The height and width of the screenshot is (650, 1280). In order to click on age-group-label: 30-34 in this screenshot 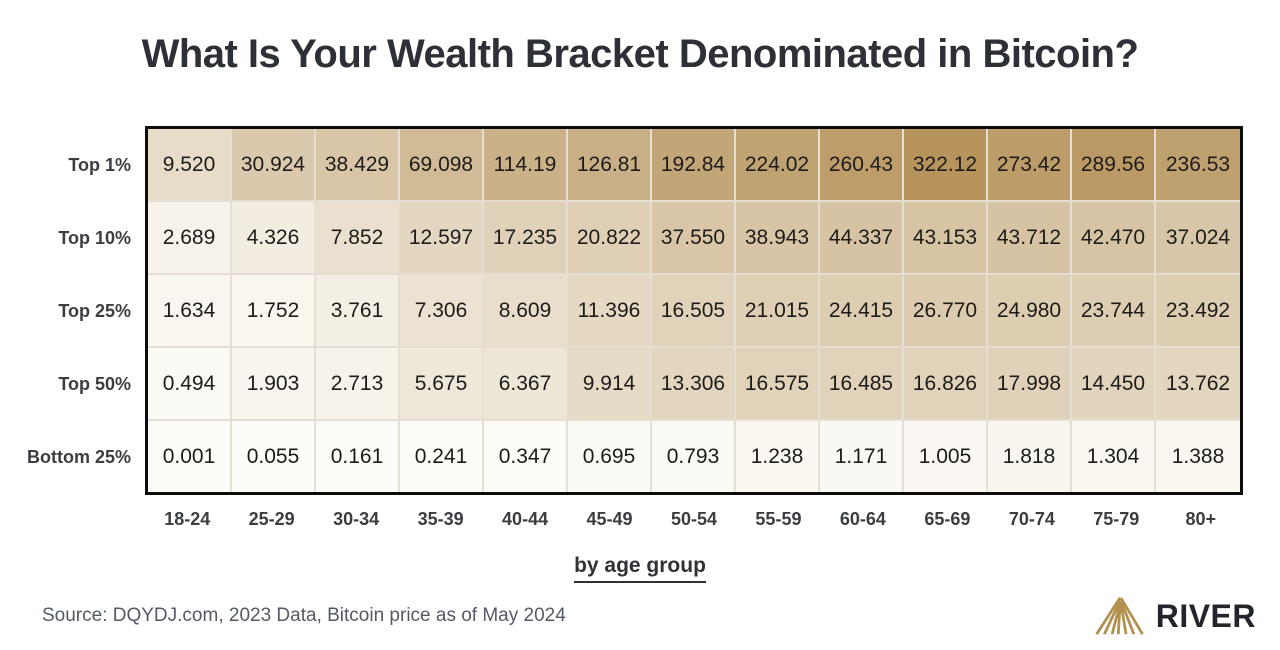, I will do `click(356, 519)`.